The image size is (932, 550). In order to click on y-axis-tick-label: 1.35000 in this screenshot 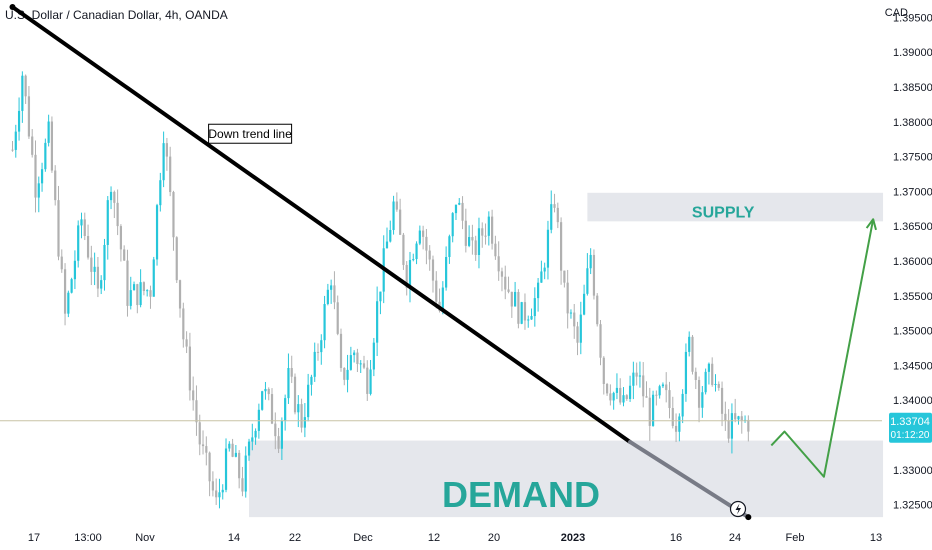, I will do `click(912, 332)`.